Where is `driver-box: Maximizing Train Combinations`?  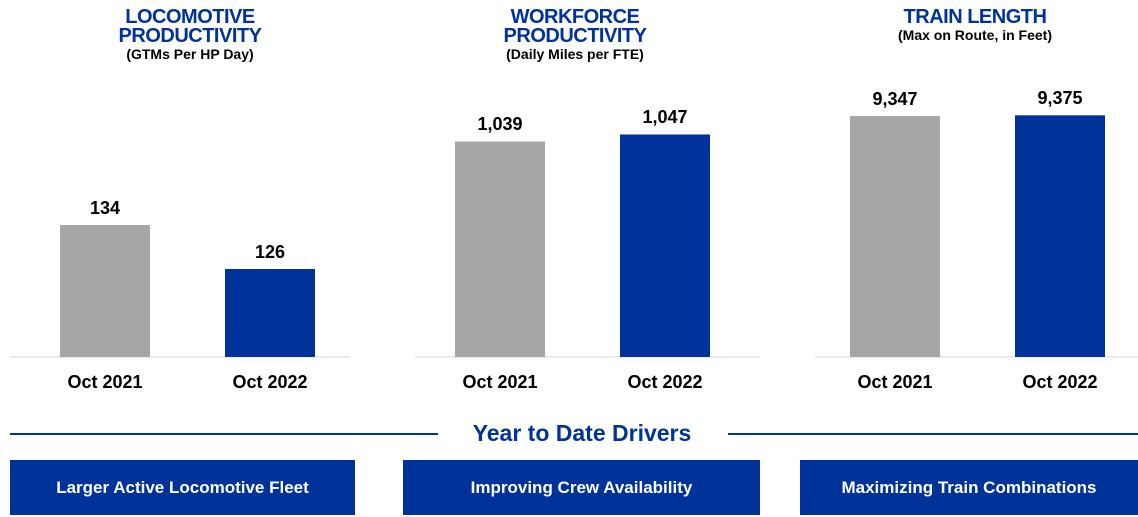 driver-box: Maximizing Train Combinations is located at coordinates (969, 487).